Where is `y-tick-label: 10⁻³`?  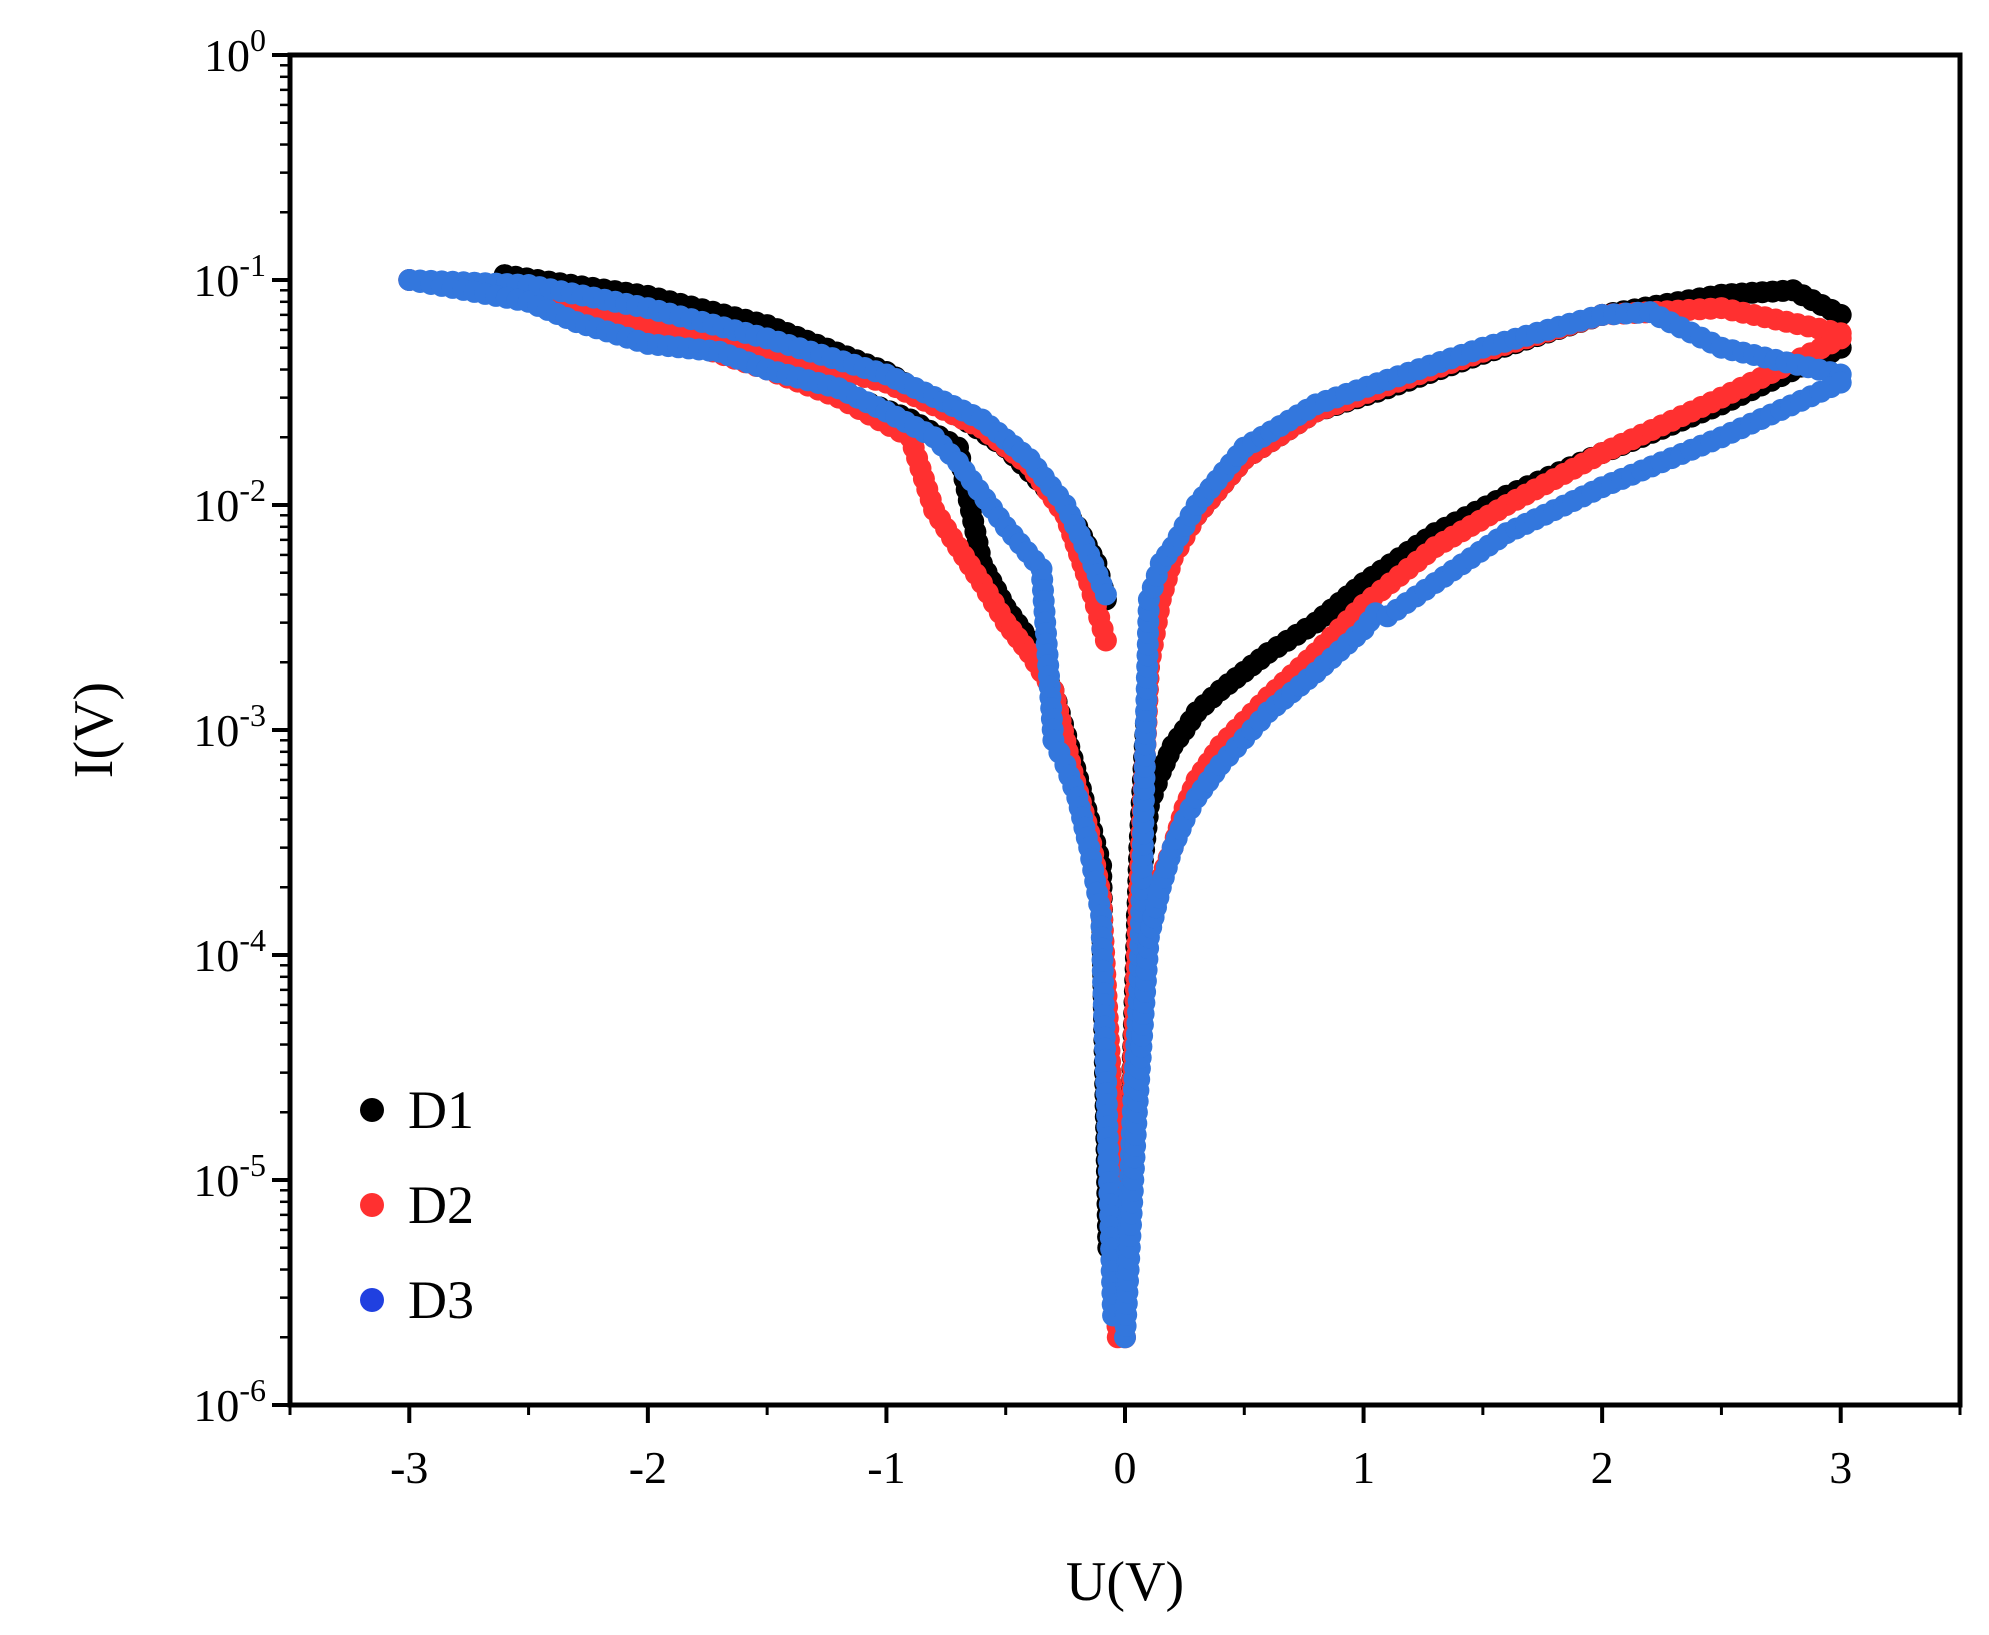 y-tick-label: 10⁻³ is located at coordinates (229, 726).